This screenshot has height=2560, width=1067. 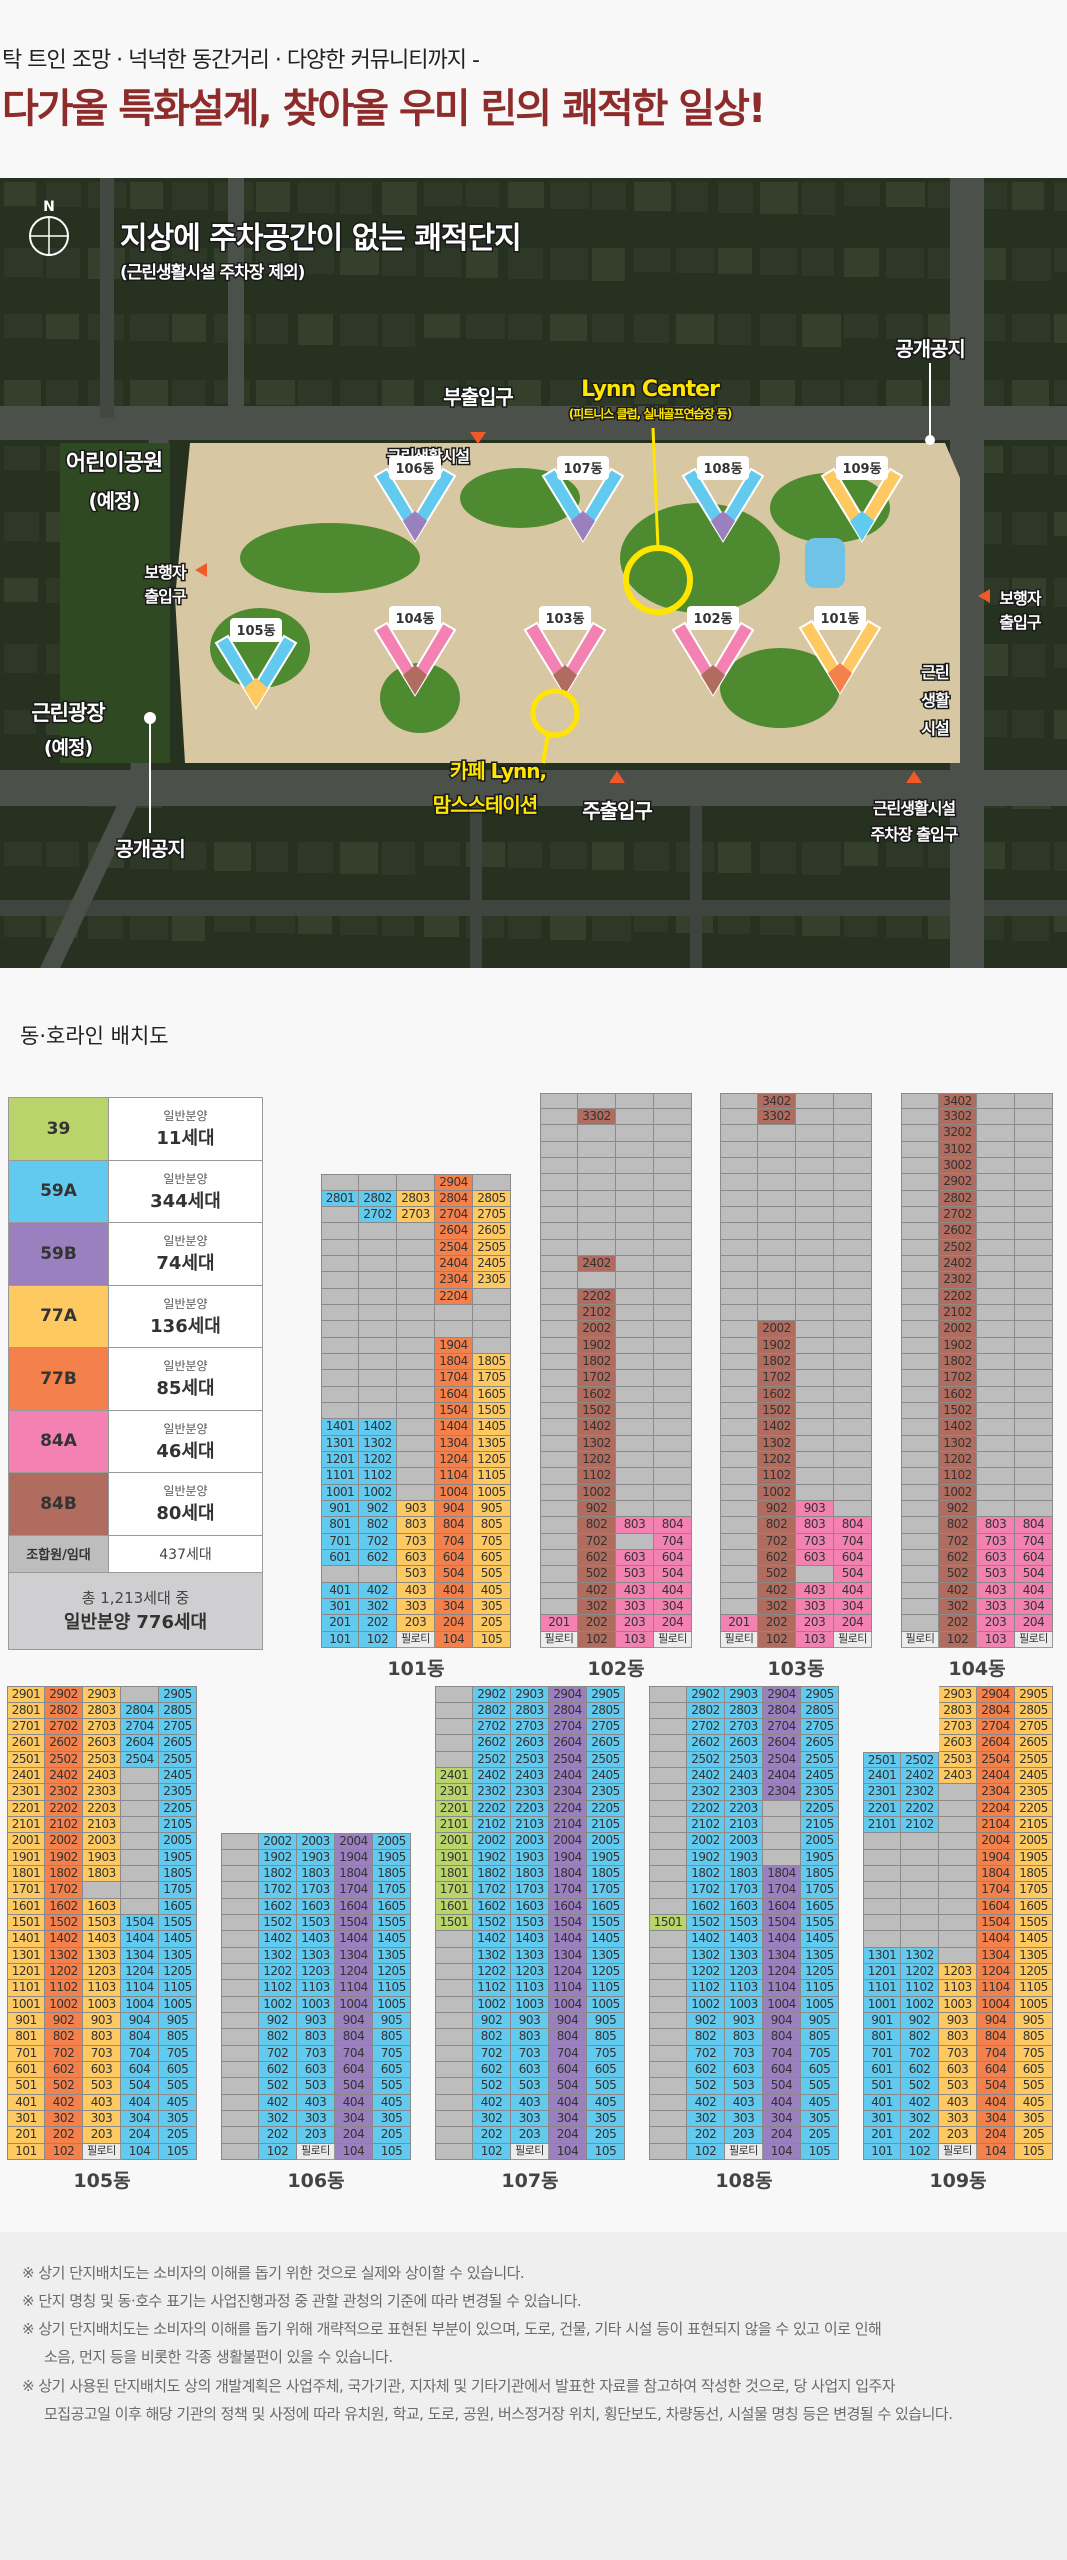 What do you see at coordinates (454, 1776) in the screenshot?
I see `unit-cell: 2401` at bounding box center [454, 1776].